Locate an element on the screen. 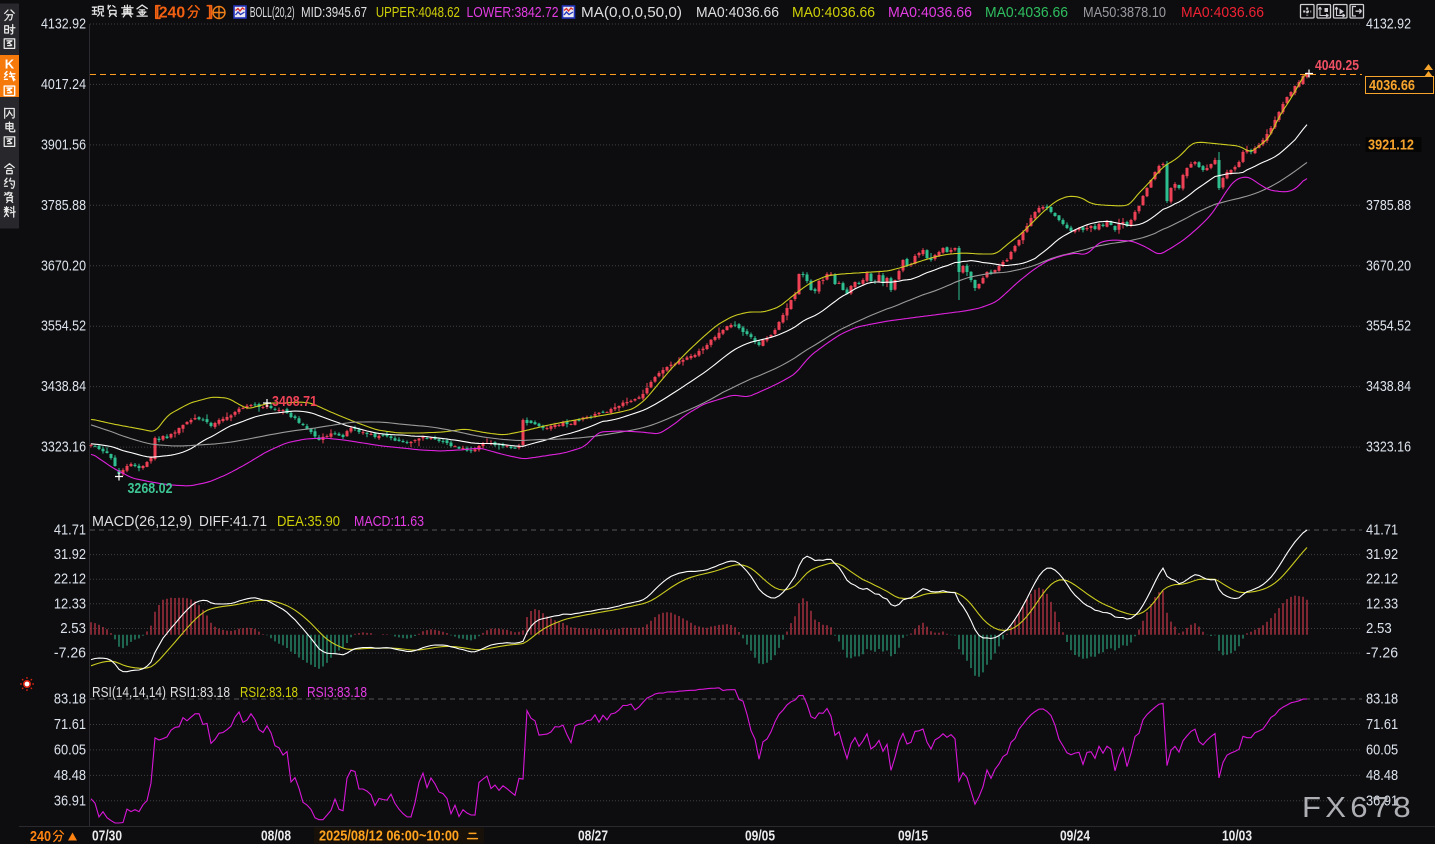 This screenshot has height=844, width=1435. svg-text: 4040.25 is located at coordinates (1337, 65).